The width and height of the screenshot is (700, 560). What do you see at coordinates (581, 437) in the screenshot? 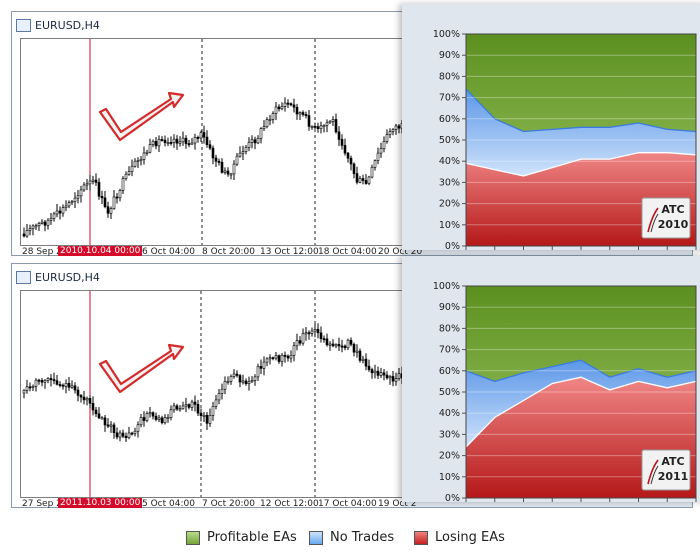
I see `area-losing` at bounding box center [581, 437].